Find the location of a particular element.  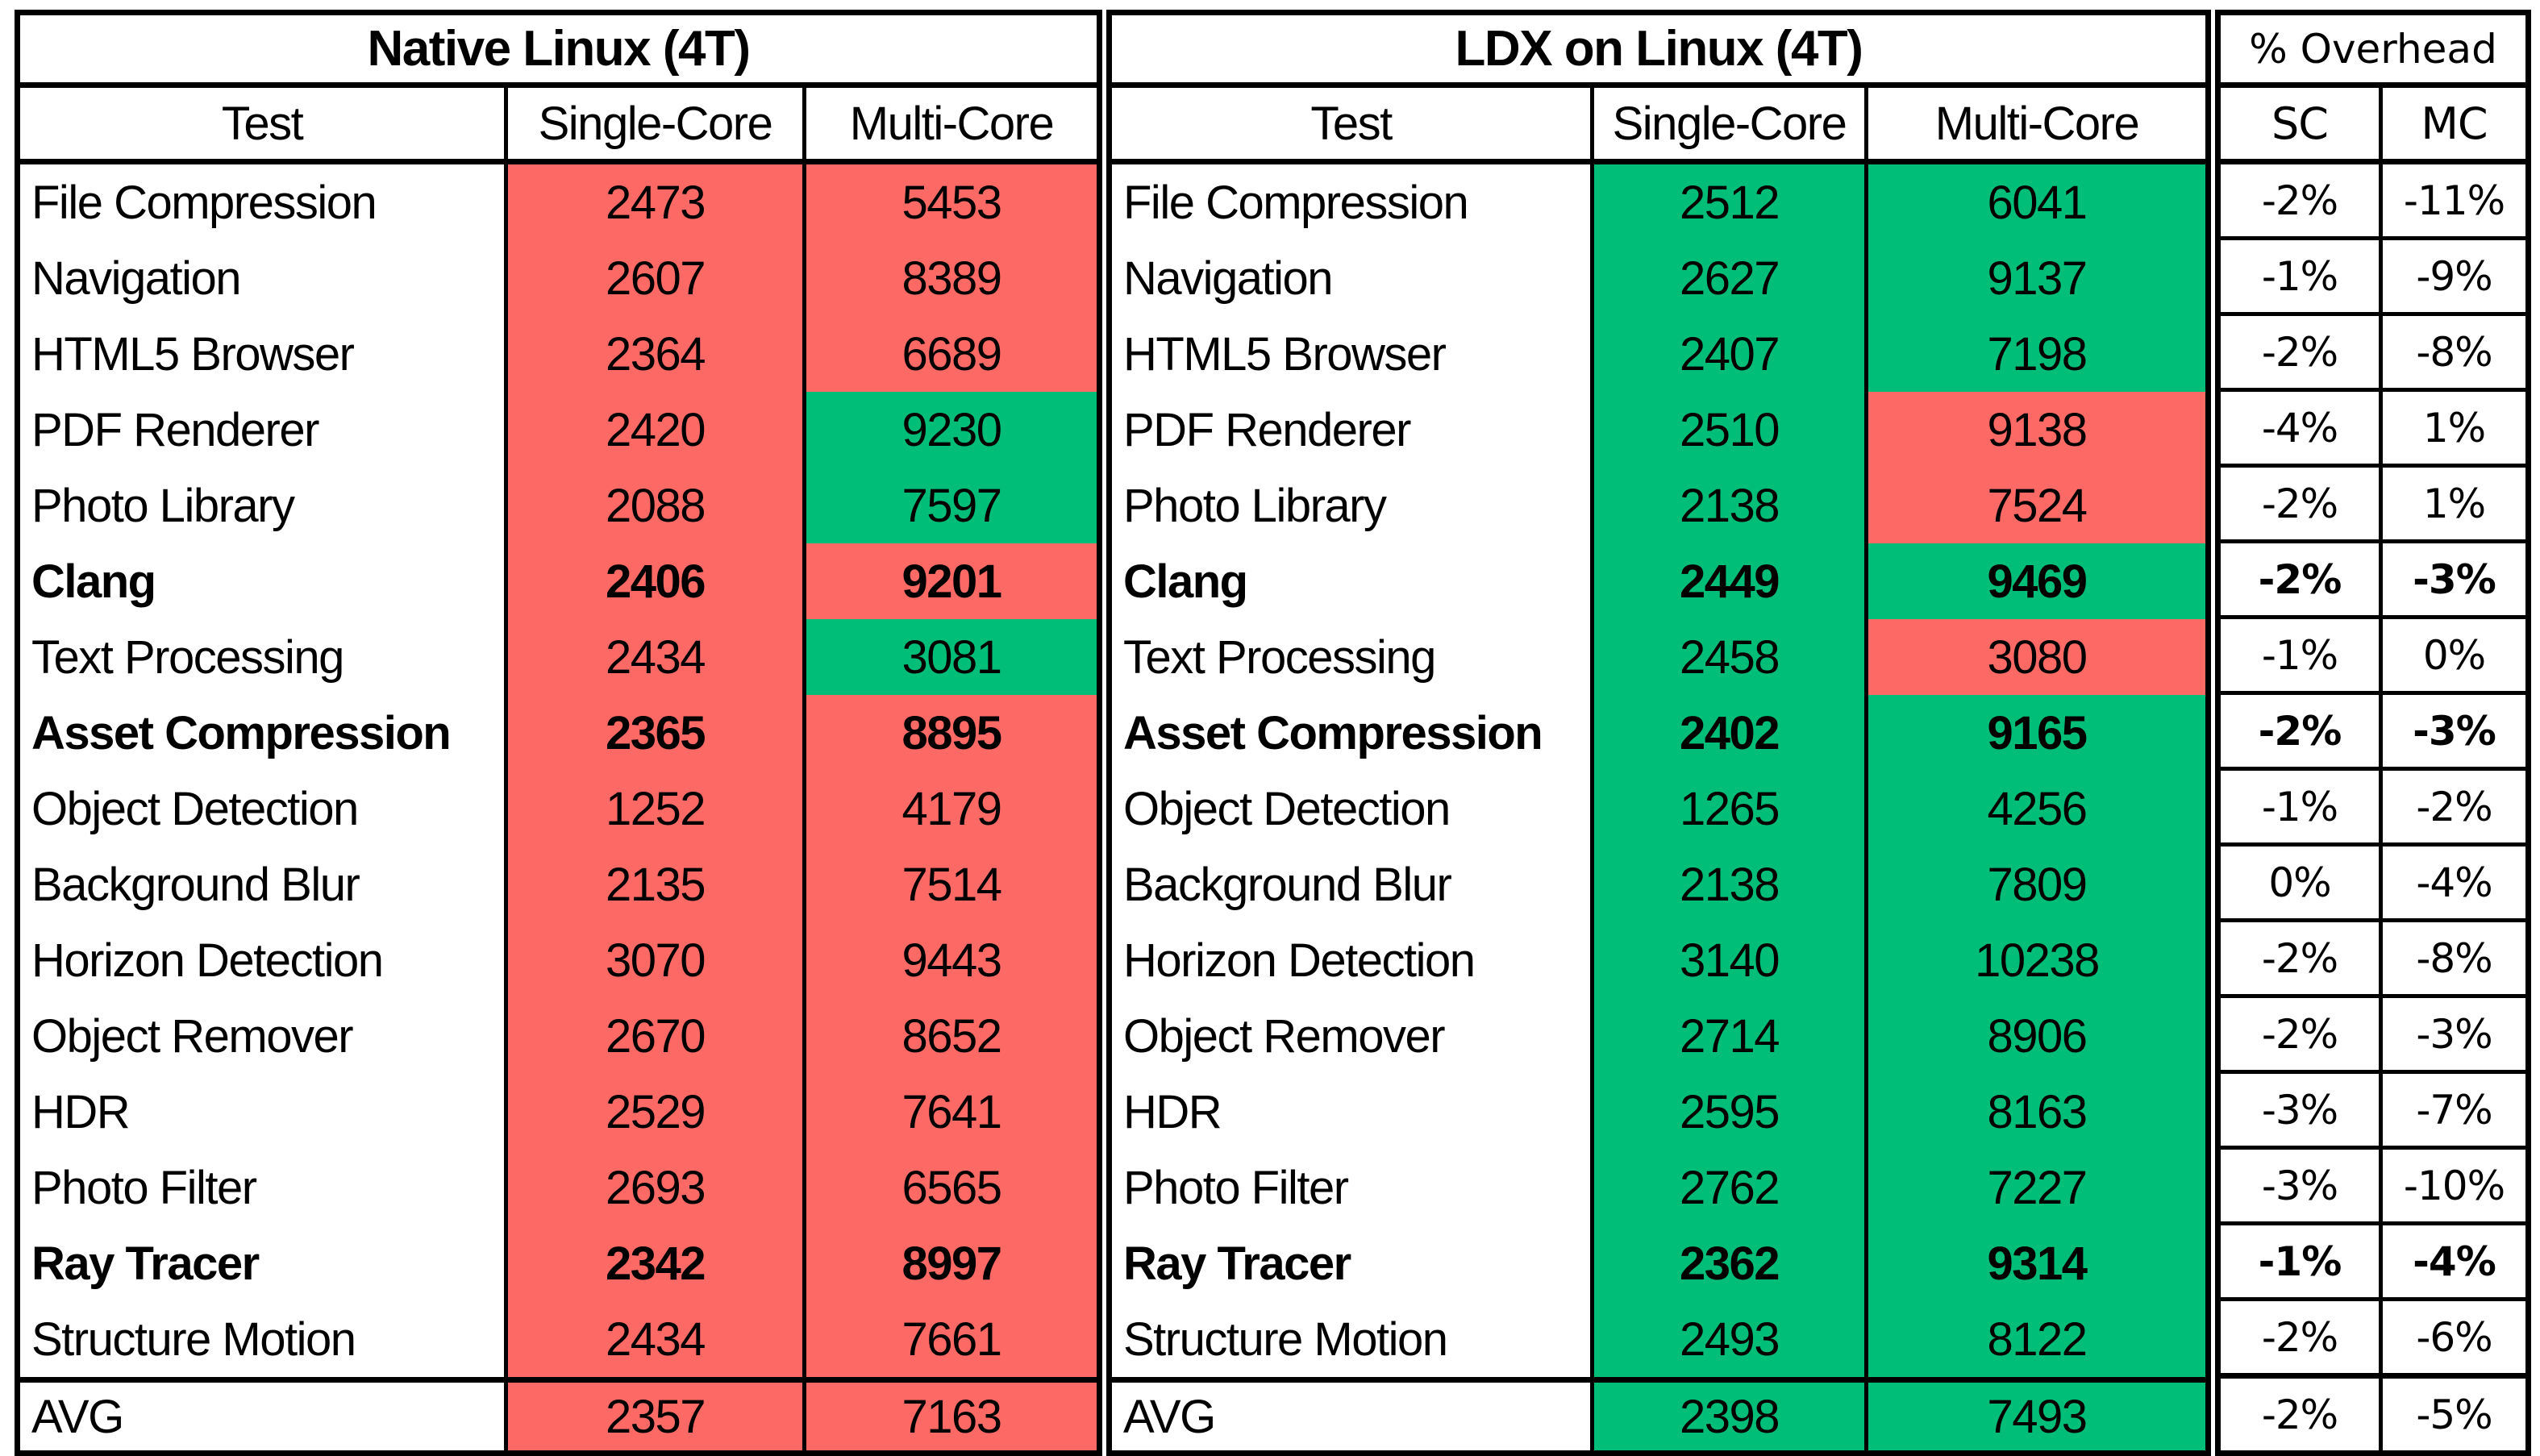

multi-core-value-cell: 9314 is located at coordinates (2035, 1263).